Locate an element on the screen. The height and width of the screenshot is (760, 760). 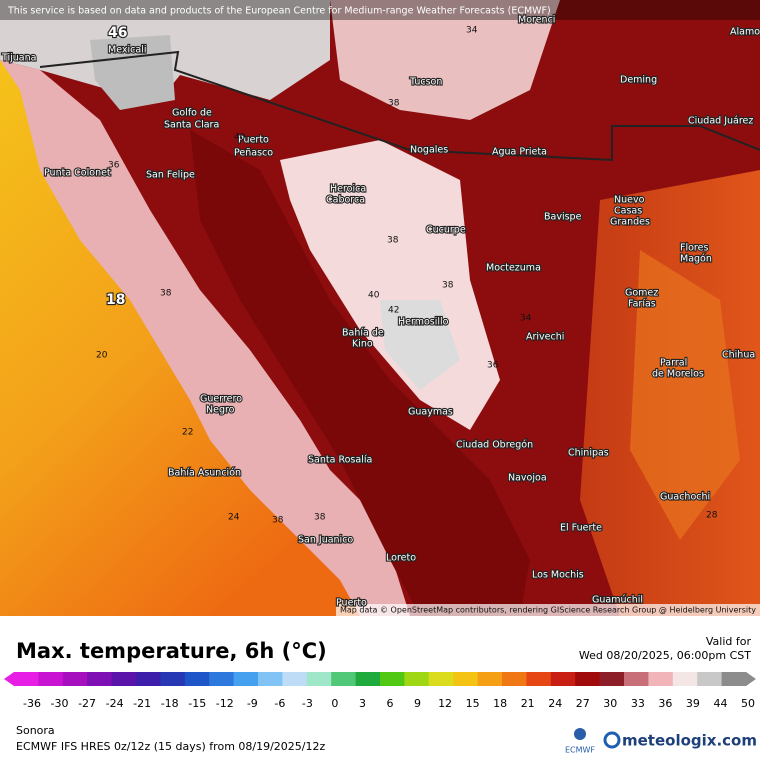
colorbar-tick: 21 is located at coordinates (528, 703).